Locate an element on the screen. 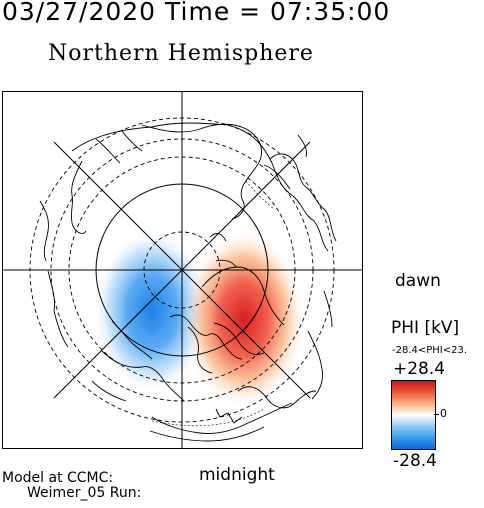 Image resolution: width=484 pixels, height=508 pixels. dawn-label: dawn is located at coordinates (418, 281).